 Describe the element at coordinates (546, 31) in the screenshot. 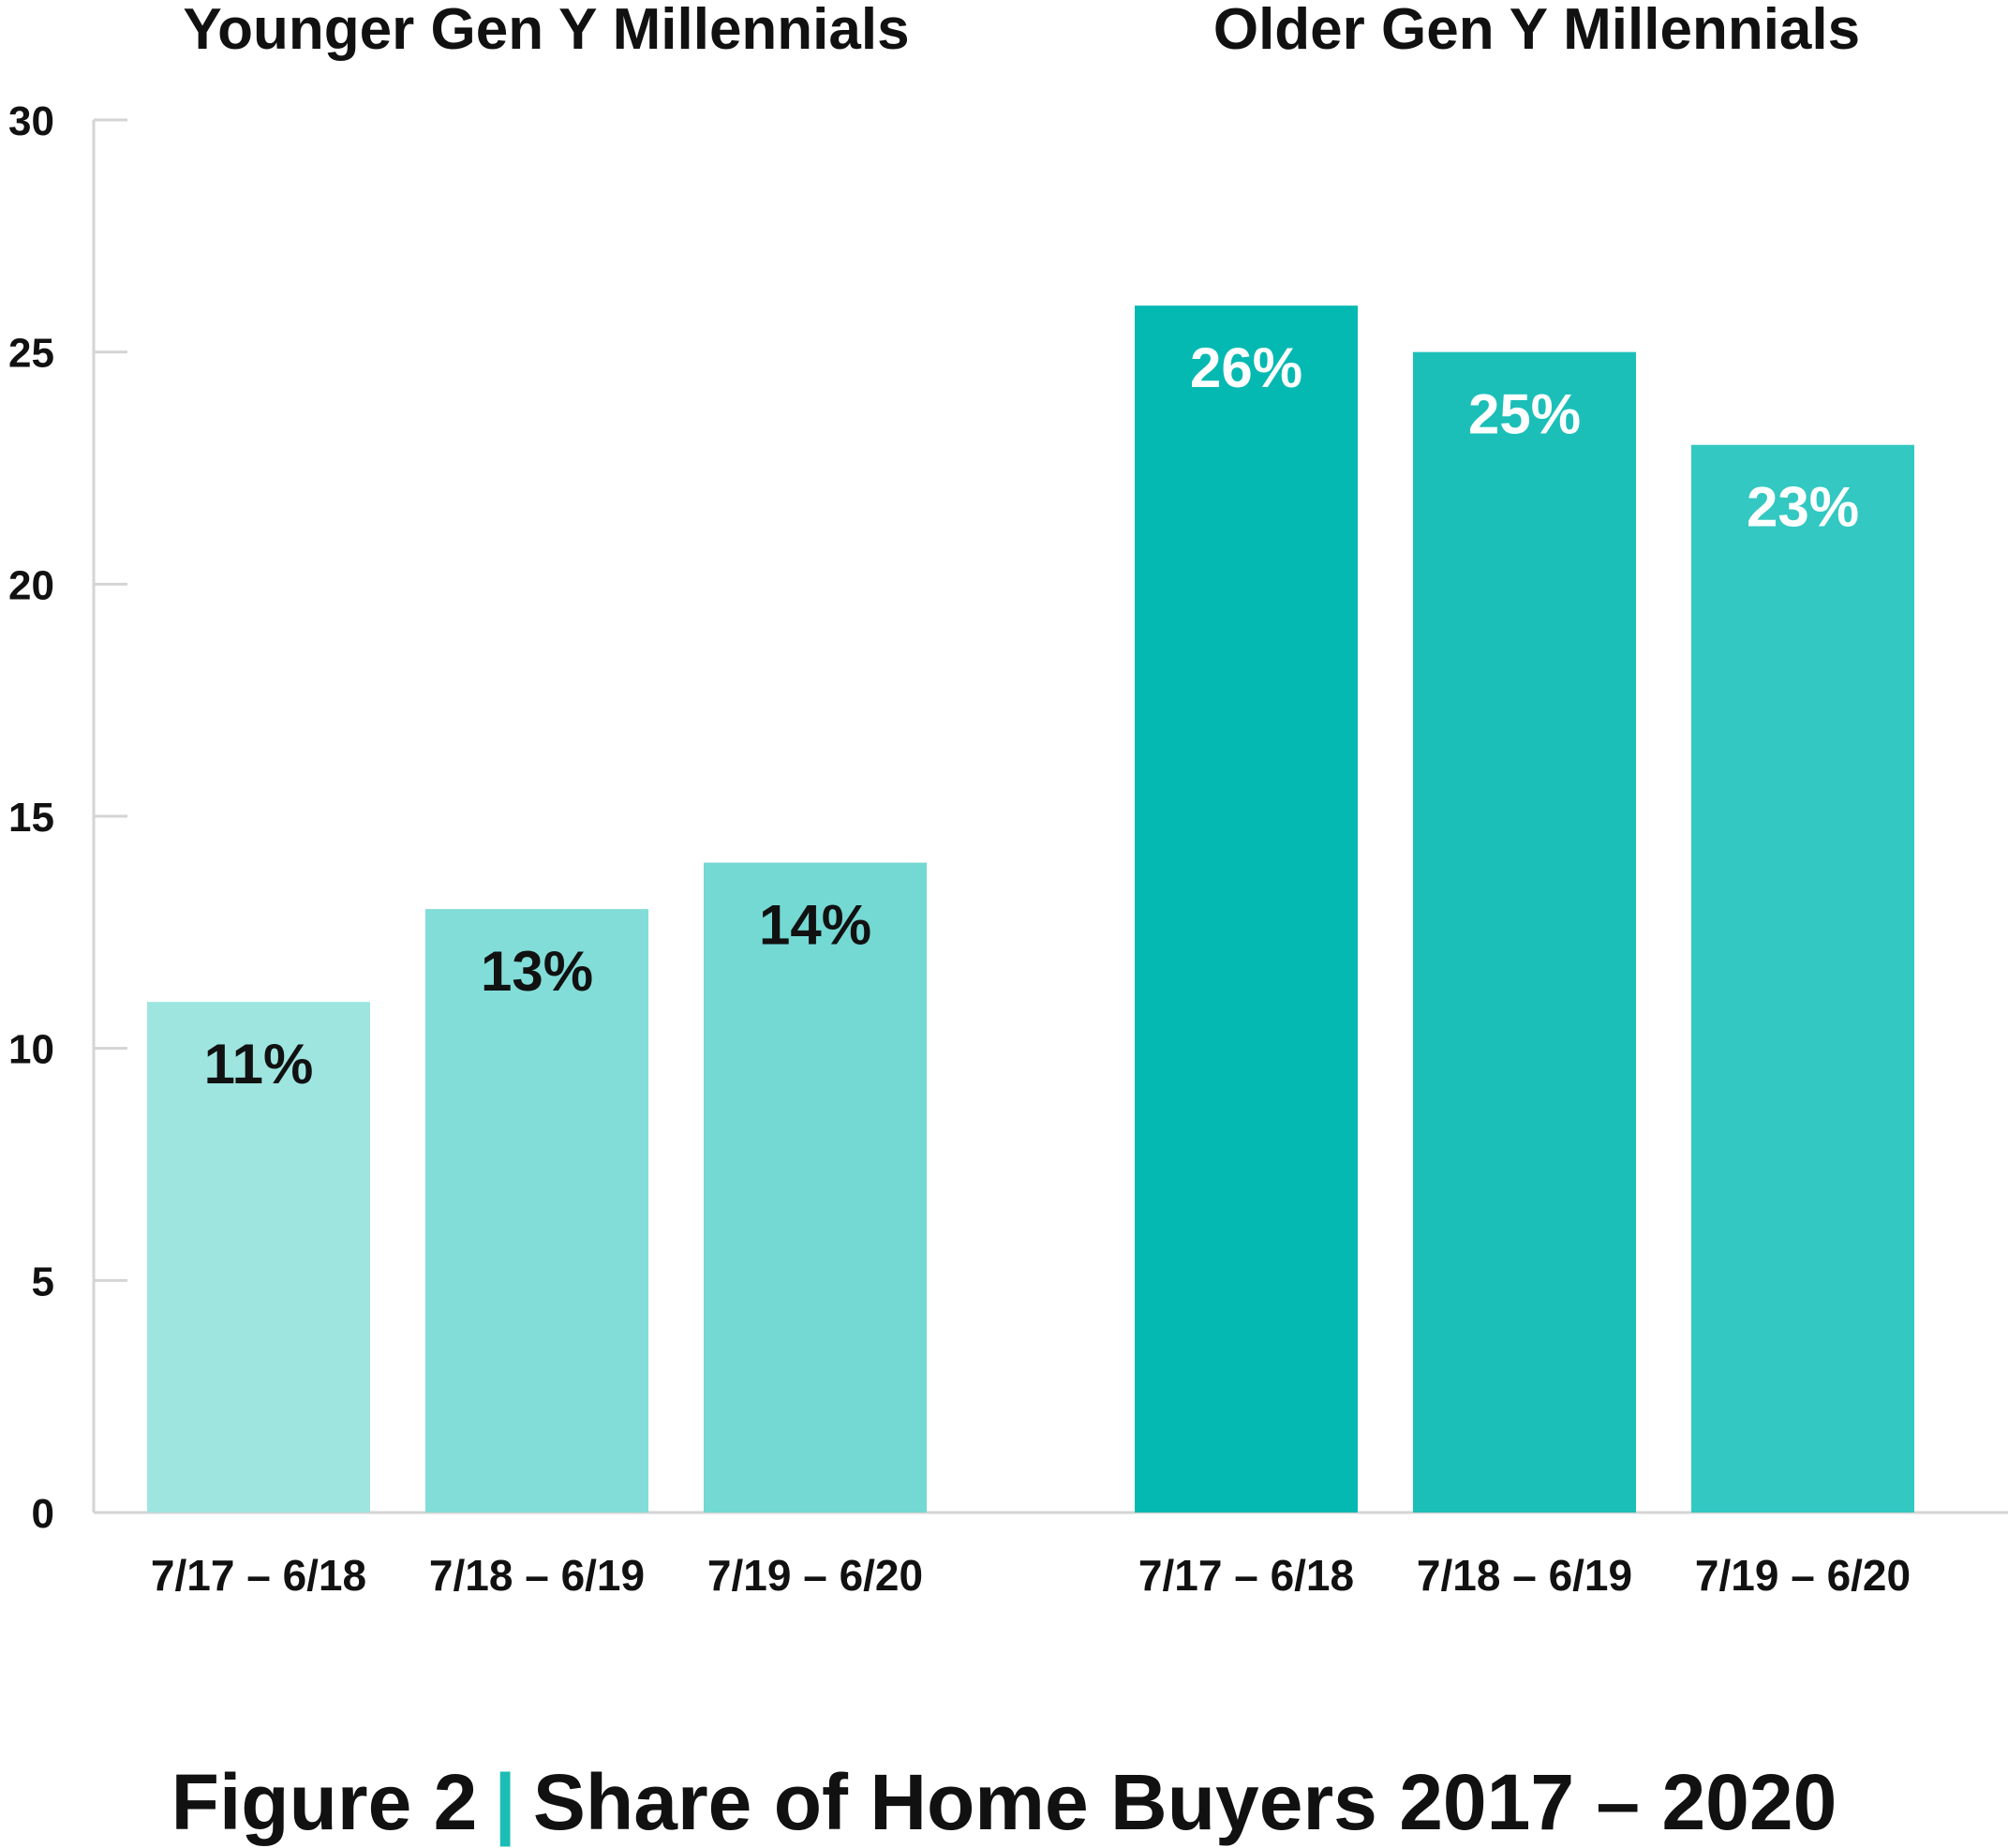

I see `group-title: Younger Gen Y Millennials` at that location.